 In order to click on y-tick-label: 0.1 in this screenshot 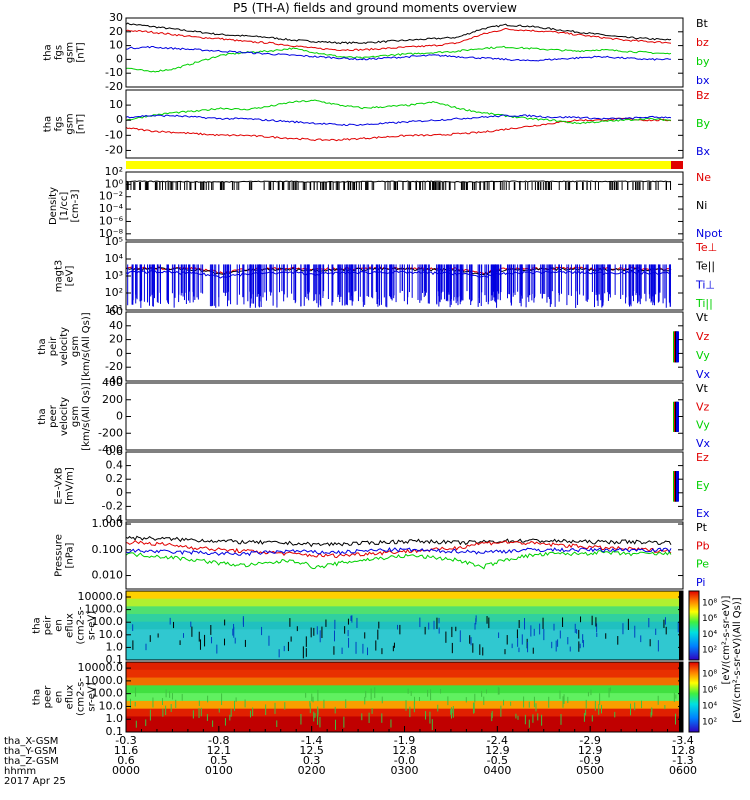, I will do `click(115, 731)`.